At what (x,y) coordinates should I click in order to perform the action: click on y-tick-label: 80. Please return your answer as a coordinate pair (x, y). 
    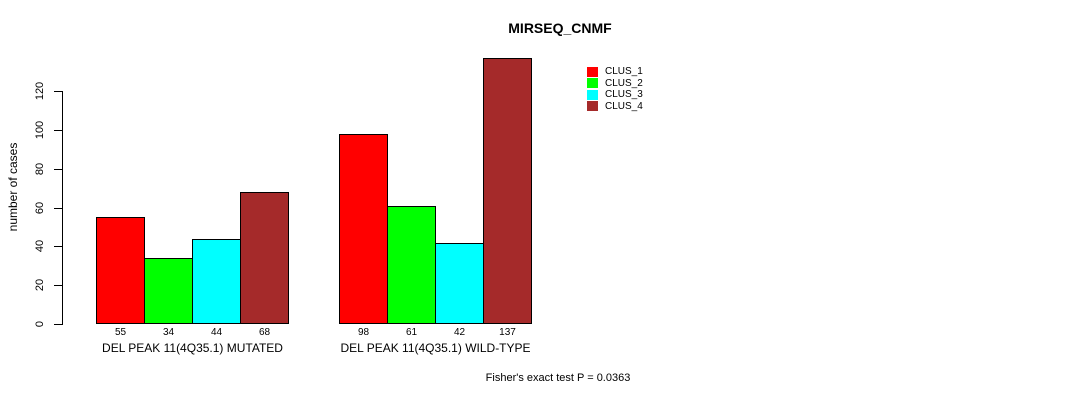
    Looking at the image, I should click on (40, 168).